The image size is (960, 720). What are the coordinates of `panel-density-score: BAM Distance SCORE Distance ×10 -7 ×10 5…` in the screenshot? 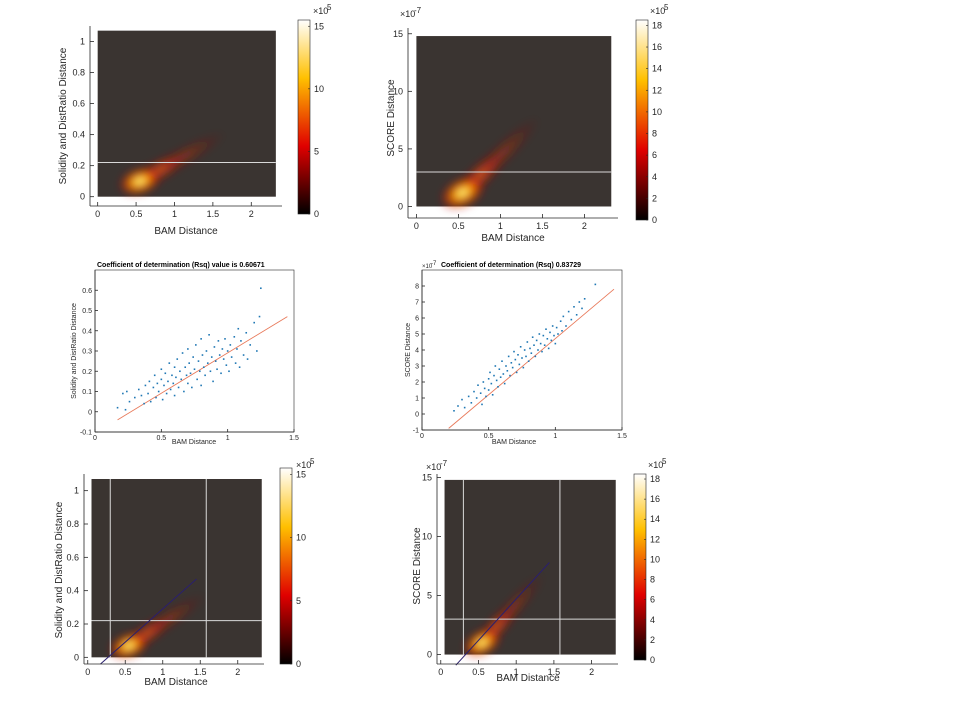 It's located at (527, 123).